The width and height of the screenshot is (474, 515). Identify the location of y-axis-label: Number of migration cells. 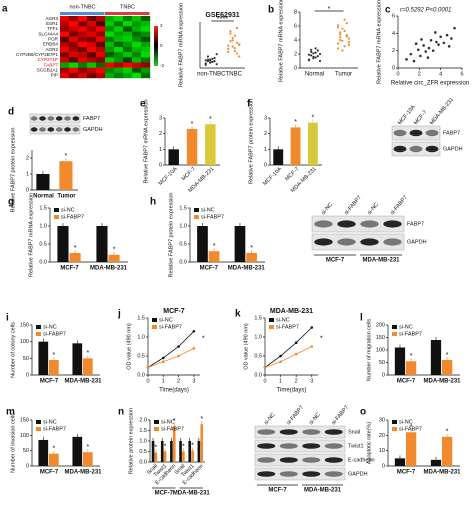
(369, 350).